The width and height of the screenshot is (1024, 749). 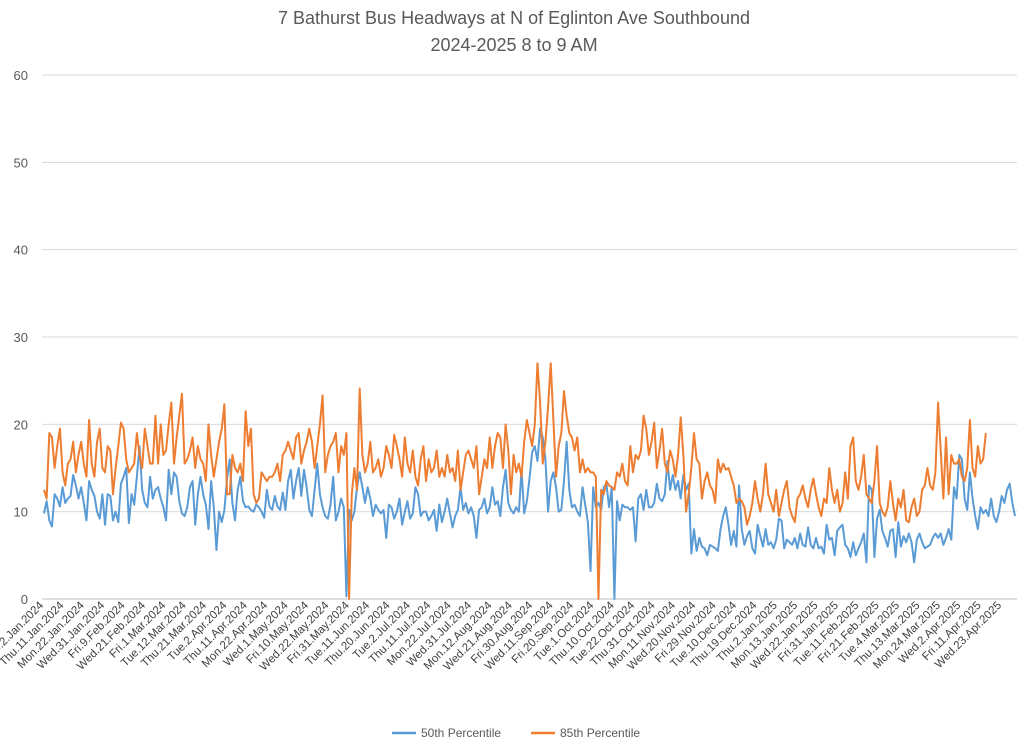 What do you see at coordinates (21, 162) in the screenshot?
I see `y-tick-label: 50` at bounding box center [21, 162].